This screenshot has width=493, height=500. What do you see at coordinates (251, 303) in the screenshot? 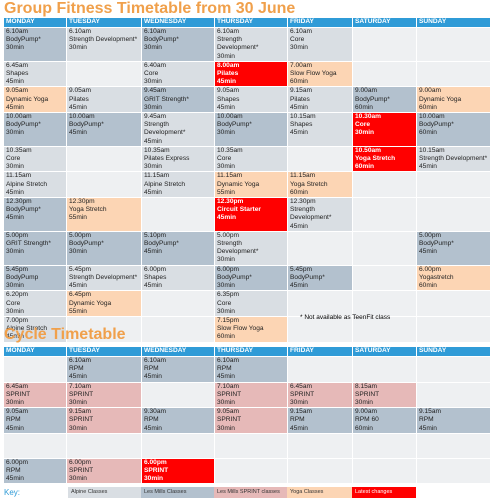
I see `class-cell: 6.35pm Core 30min` at bounding box center [251, 303].